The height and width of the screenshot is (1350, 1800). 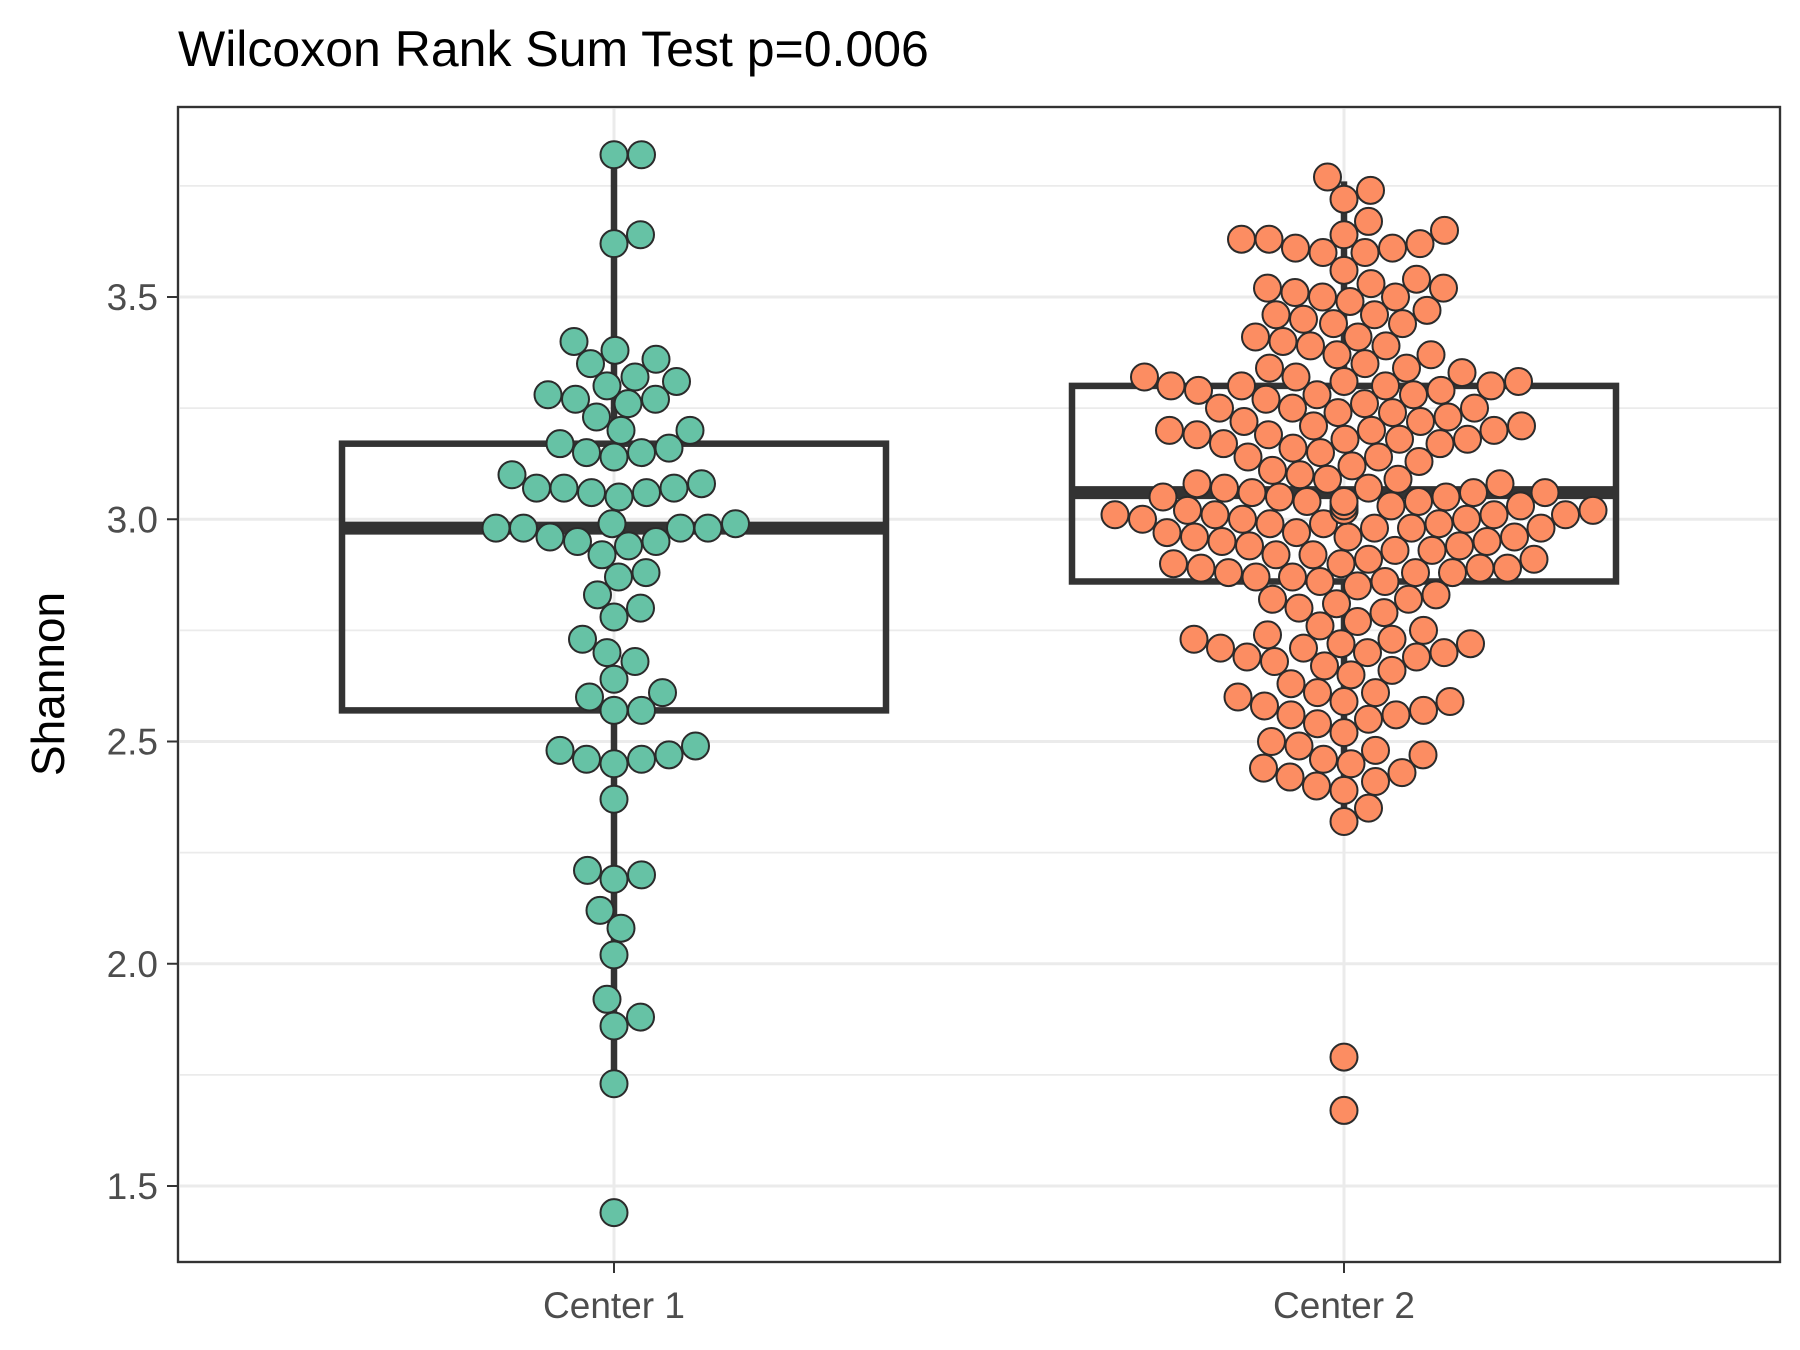 I want to click on y-tick-label: 1.5, so click(x=132, y=1186).